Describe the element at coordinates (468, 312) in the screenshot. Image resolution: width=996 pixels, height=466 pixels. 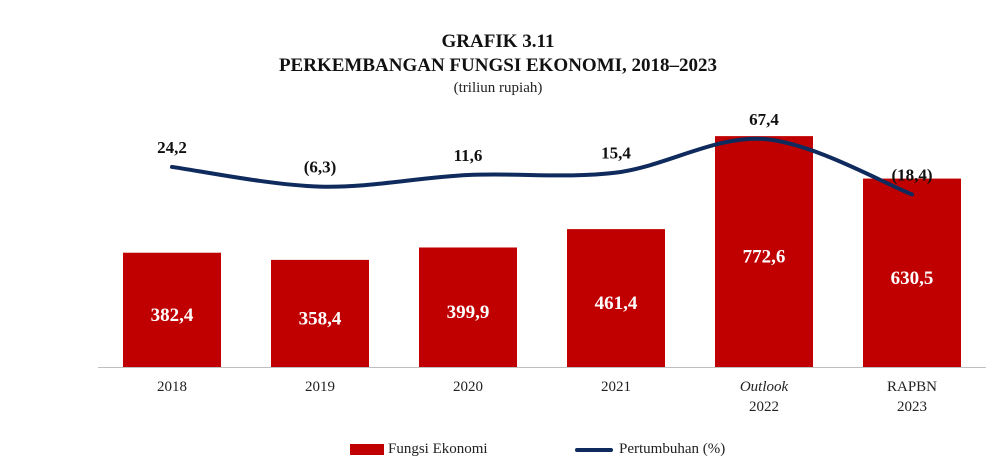
I see `bar-label-2: 399,9` at that location.